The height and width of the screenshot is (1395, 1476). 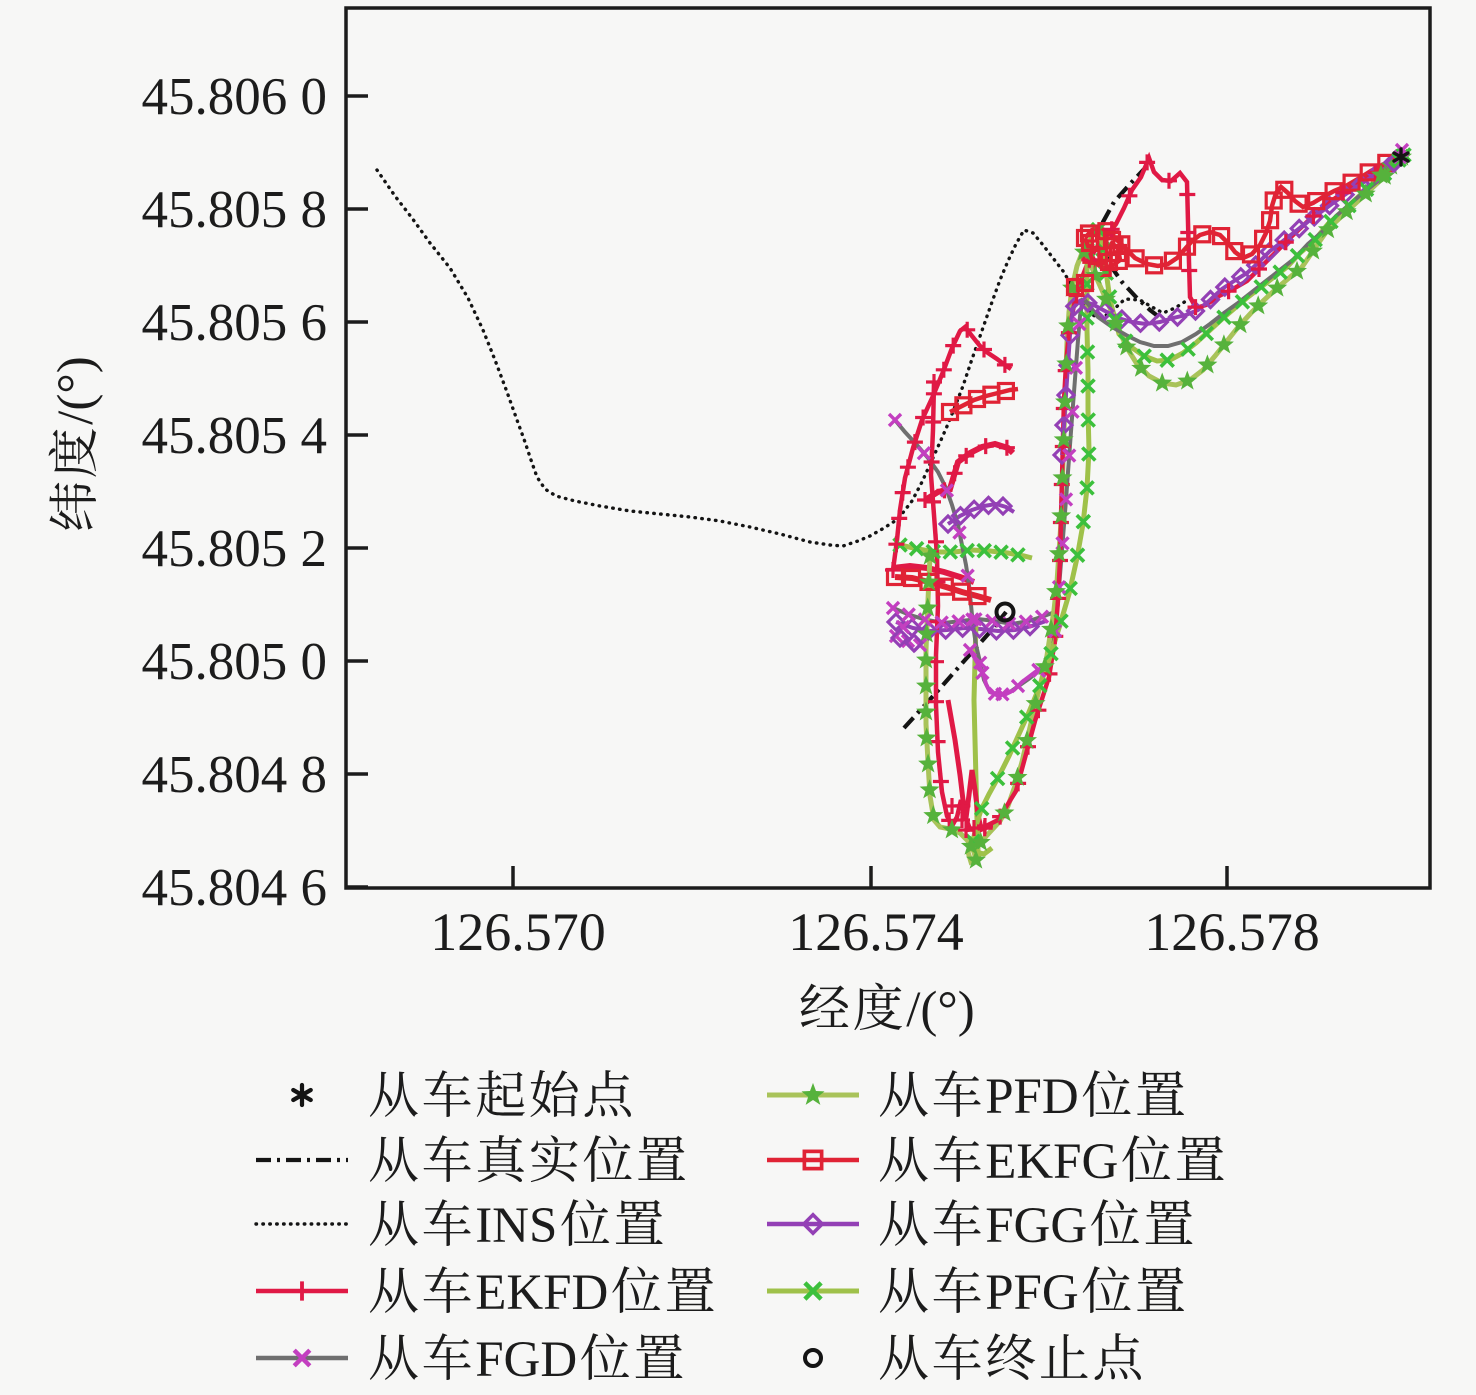 I want to click on svg-text: 45.806 0, so click(x=235, y=97).